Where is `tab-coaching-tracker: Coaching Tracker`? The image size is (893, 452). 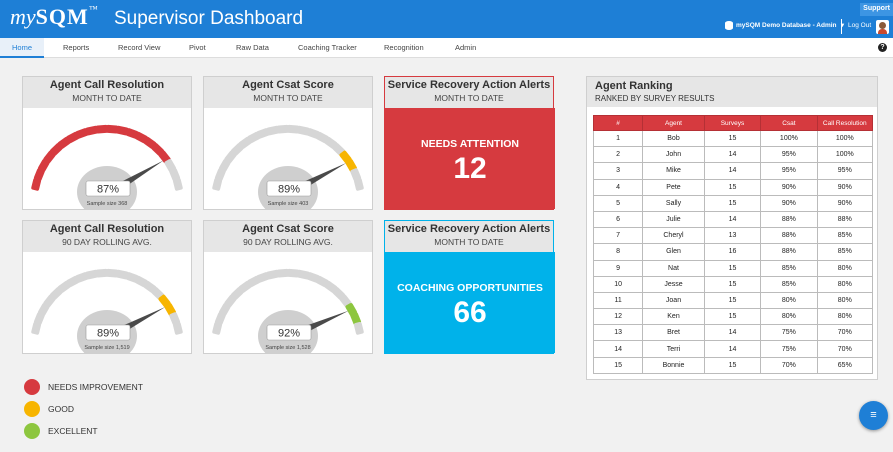 tab-coaching-tracker: Coaching Tracker is located at coordinates (327, 47).